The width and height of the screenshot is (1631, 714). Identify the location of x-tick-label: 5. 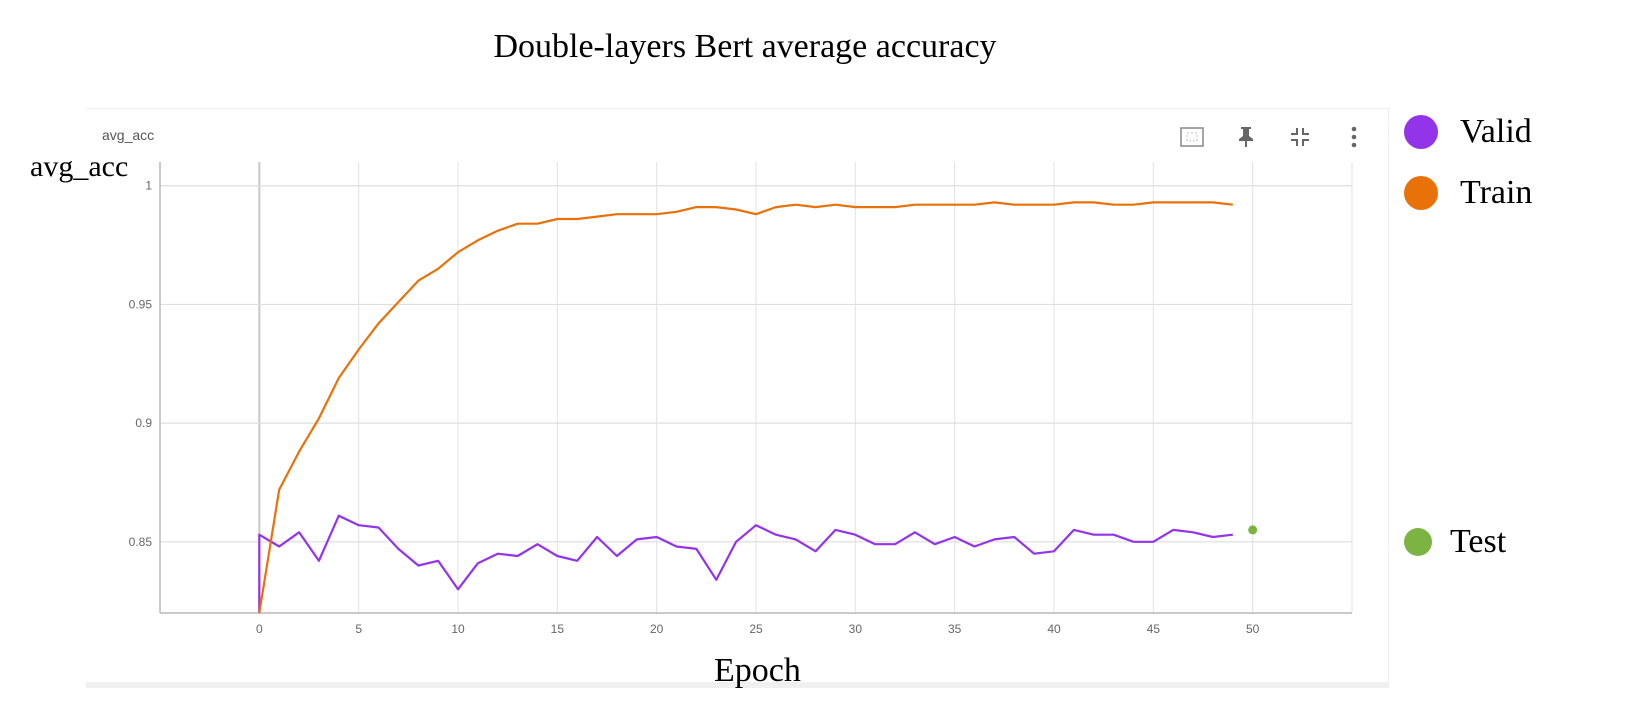
(358, 629).